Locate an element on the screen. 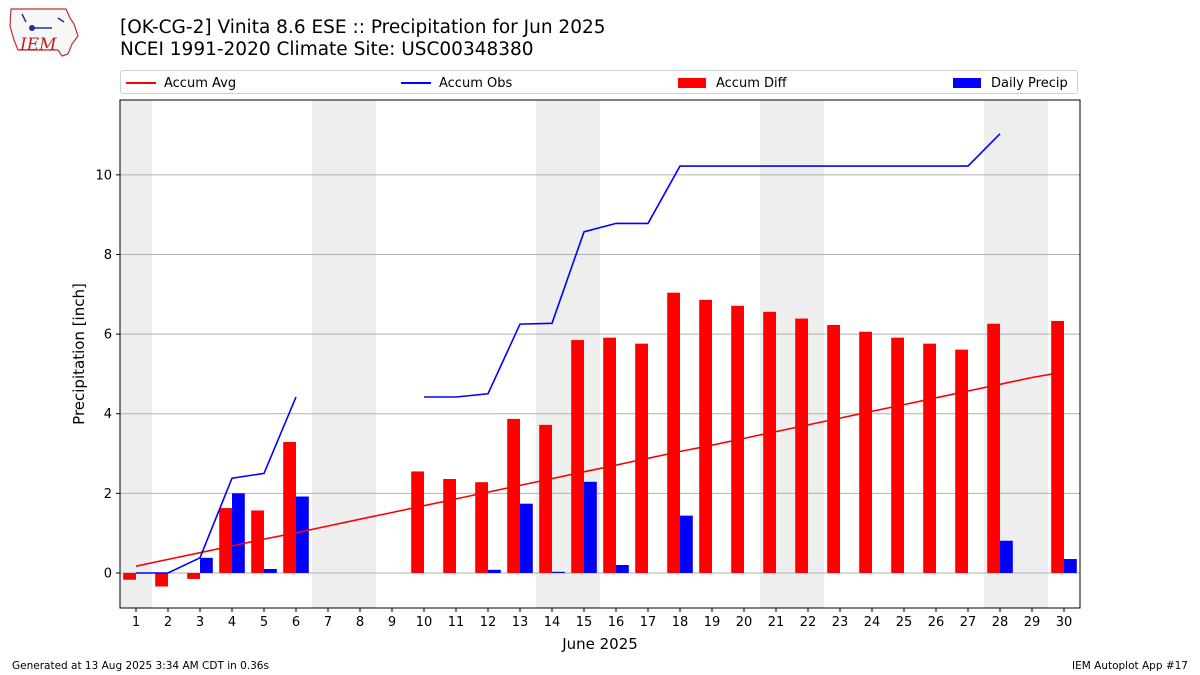 This screenshot has height=675, width=1200. legend-swatch-accum-diff is located at coordinates (692, 83).